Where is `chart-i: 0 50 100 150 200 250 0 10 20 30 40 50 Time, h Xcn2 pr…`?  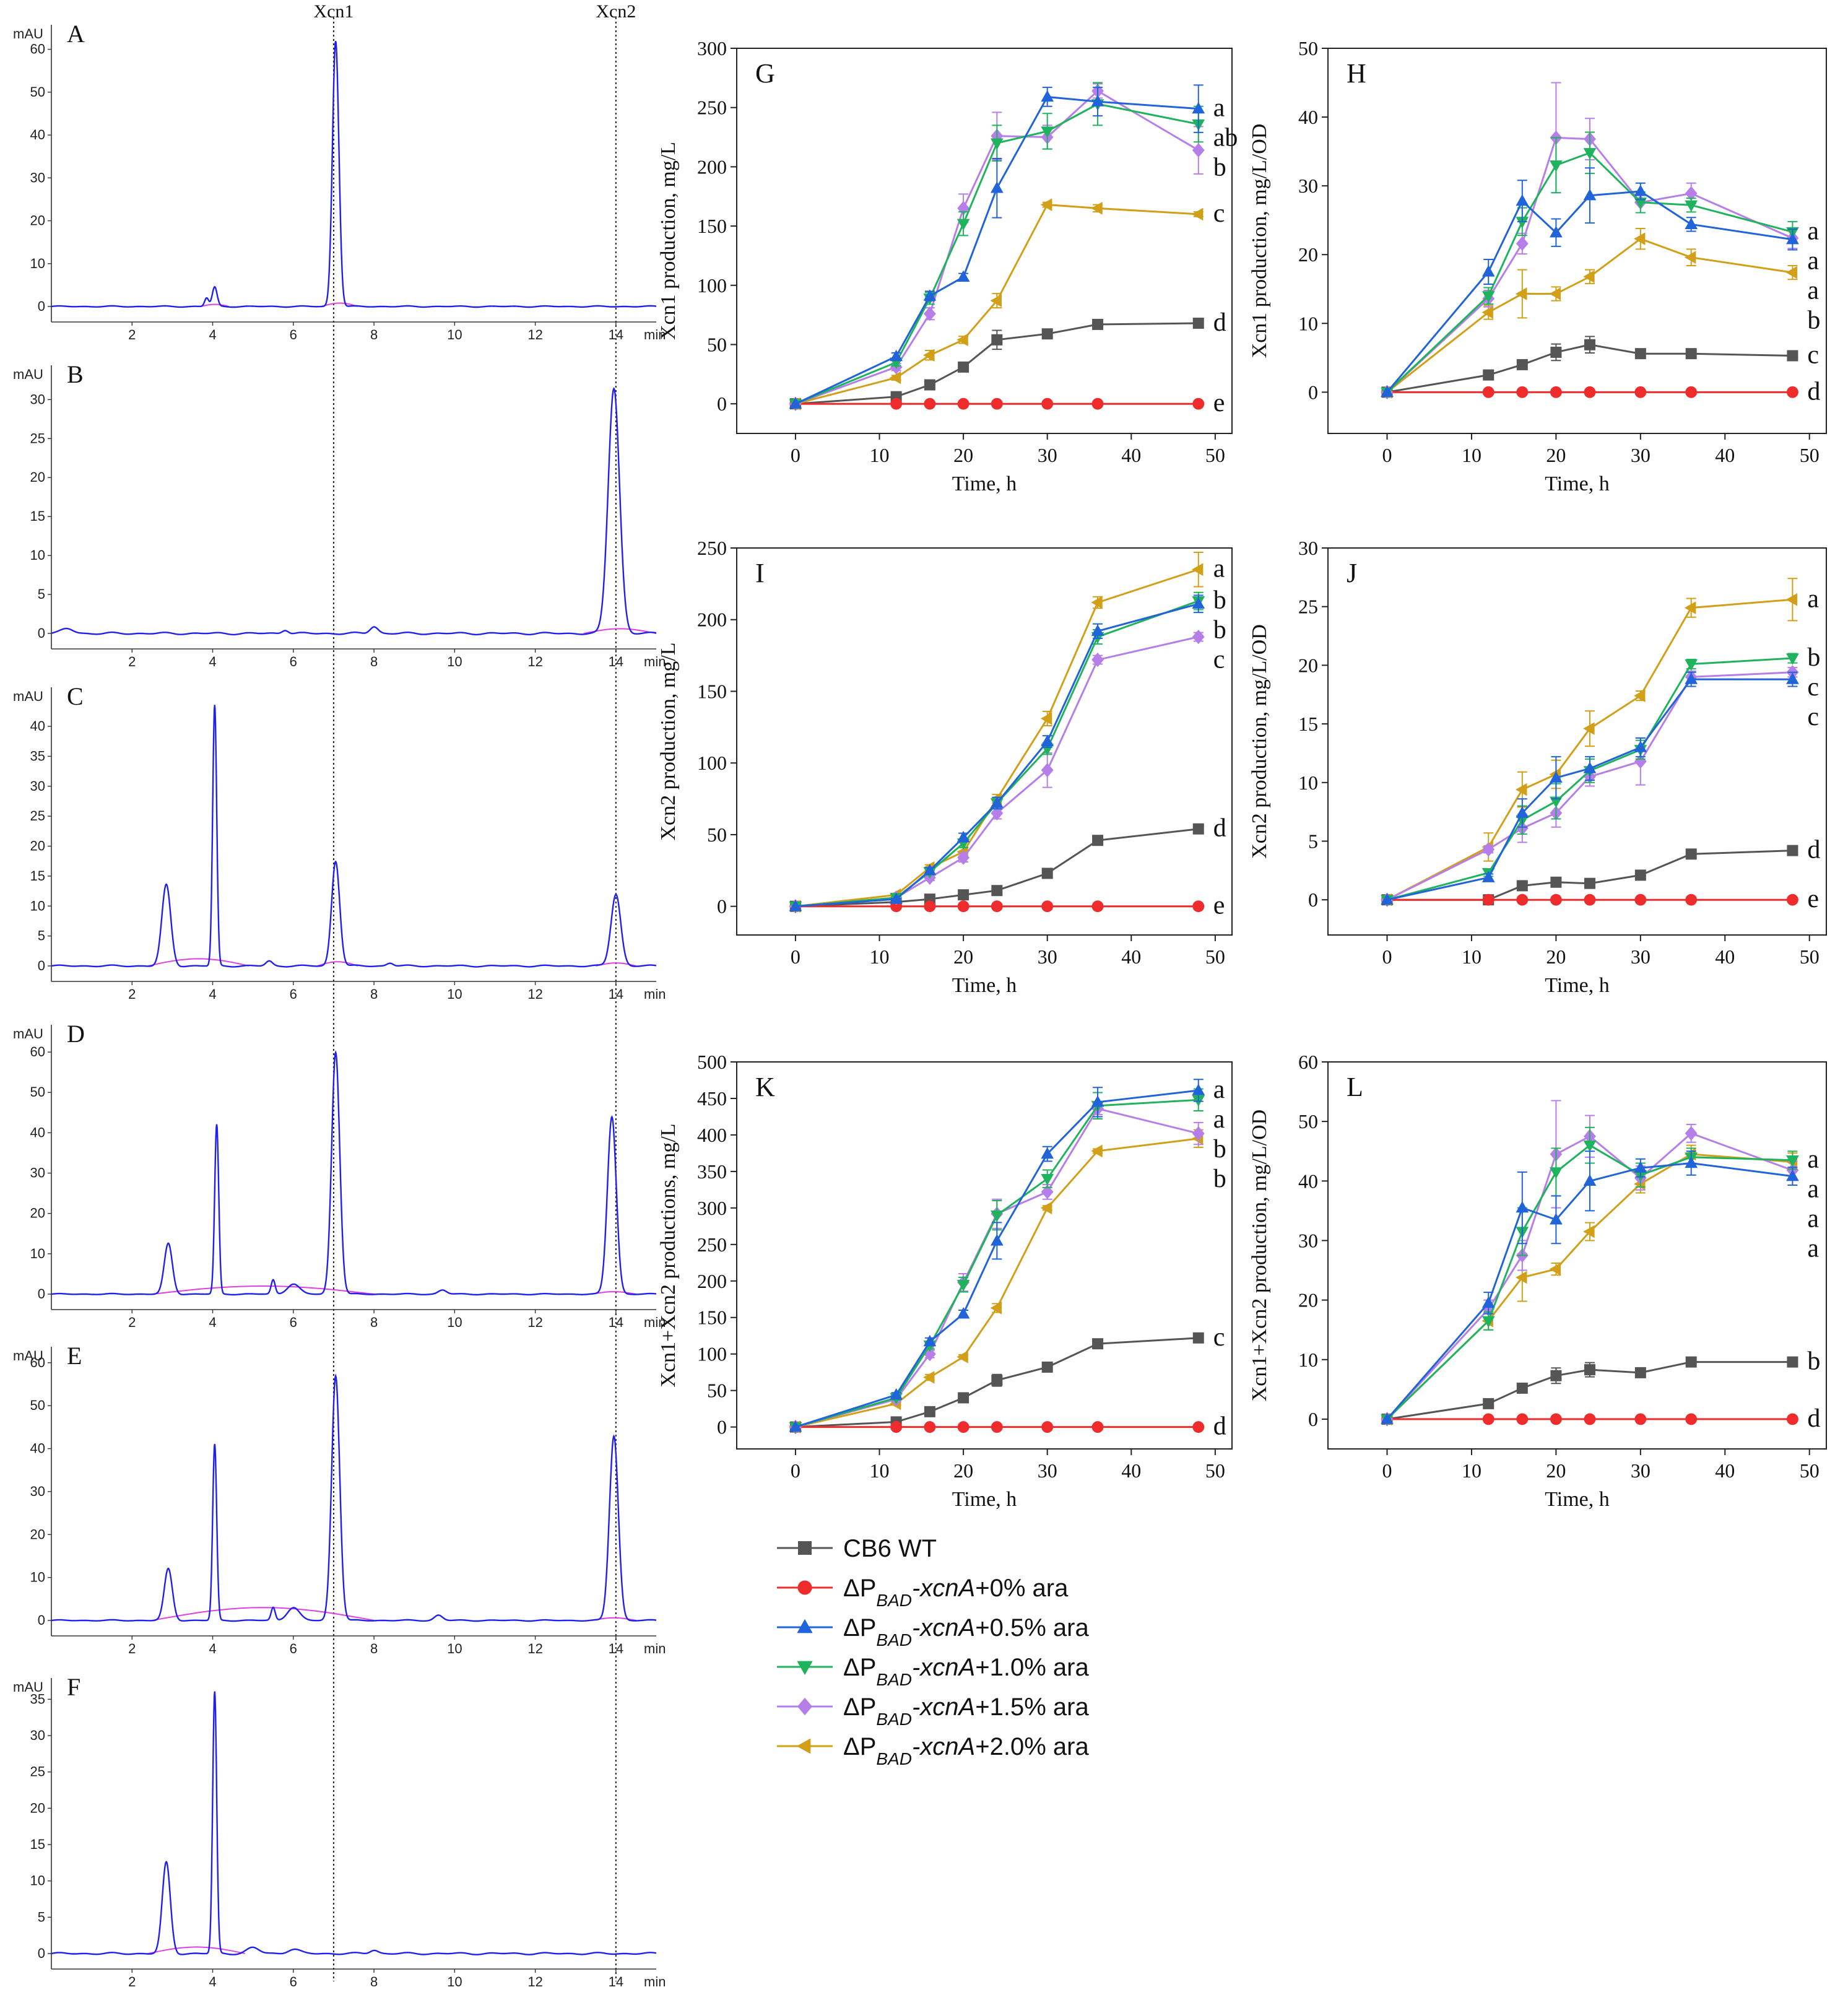 chart-i: 0 50 100 150 200 250 0 10 20 30 40 50 Time, h Xcn2 pr… is located at coordinates (945, 767).